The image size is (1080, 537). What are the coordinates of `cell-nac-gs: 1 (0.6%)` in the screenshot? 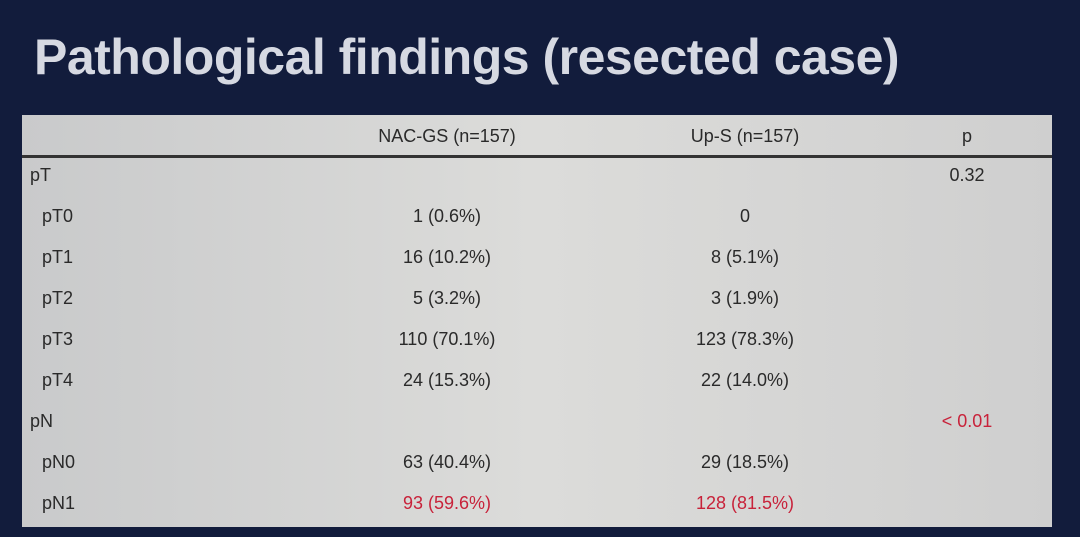 It's located at (447, 216).